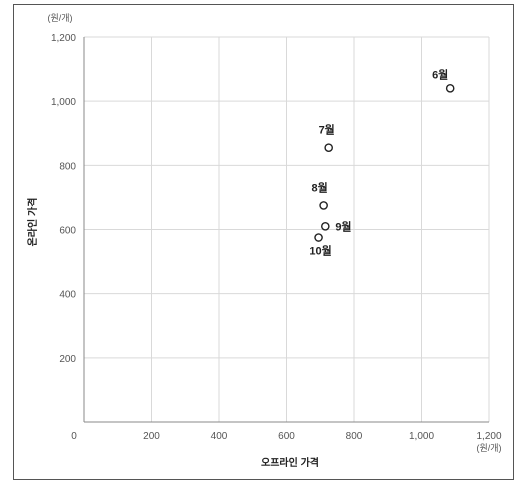 Image resolution: width=527 pixels, height=484 pixels. Describe the element at coordinates (290, 462) in the screenshot. I see `x-axis-title: 오프라인 가격` at that location.